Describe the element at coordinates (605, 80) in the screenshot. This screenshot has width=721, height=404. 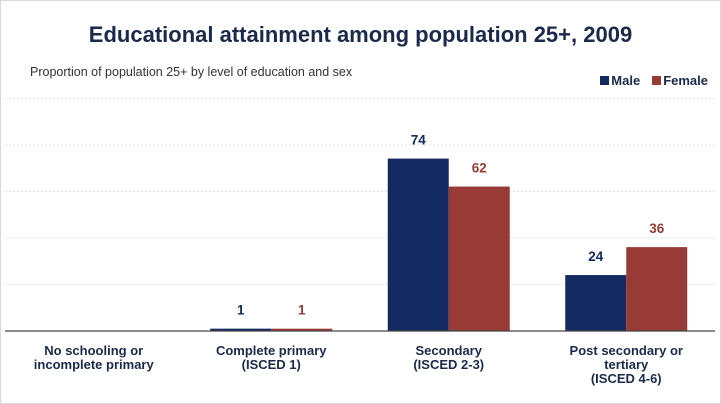
I see `legend-swatch-male` at that location.